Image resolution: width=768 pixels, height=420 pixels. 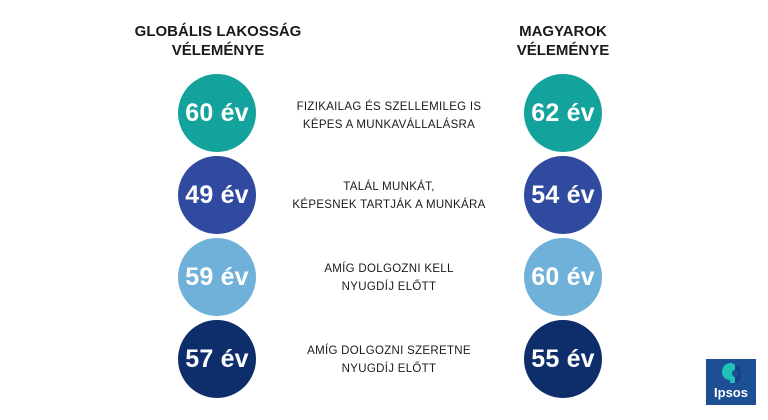 I want to click on hungarian-header-line-1: MAGYAROK, so click(x=563, y=31).